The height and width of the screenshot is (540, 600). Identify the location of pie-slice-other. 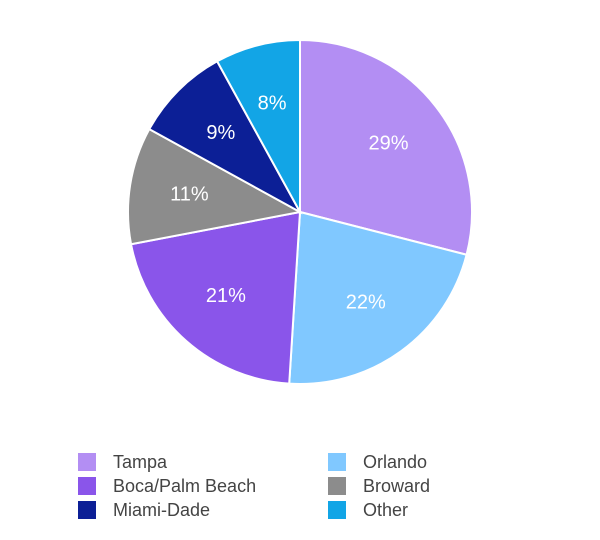
(258, 125).